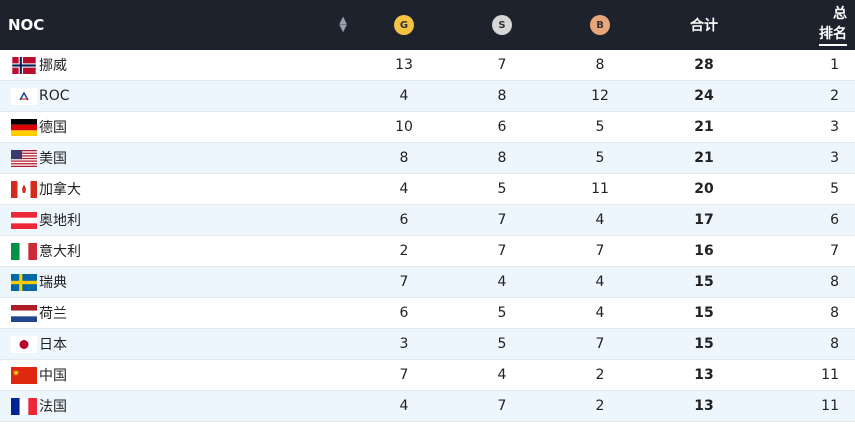 The width and height of the screenshot is (855, 429). Describe the element at coordinates (600, 158) in the screenshot. I see `bronze-count: 5` at that location.